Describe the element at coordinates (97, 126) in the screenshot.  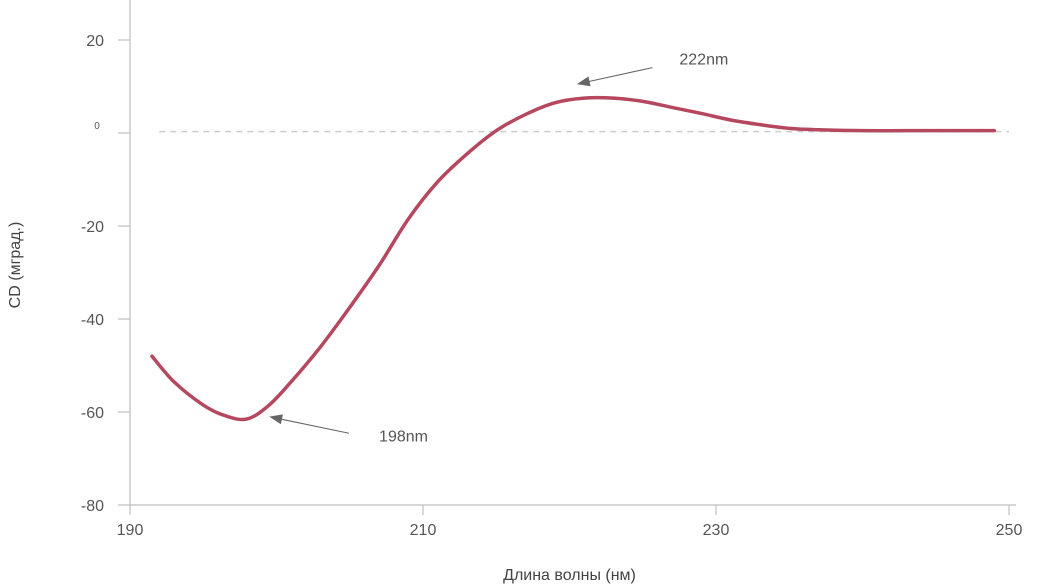
I see `y-tick-label: 0` at that location.